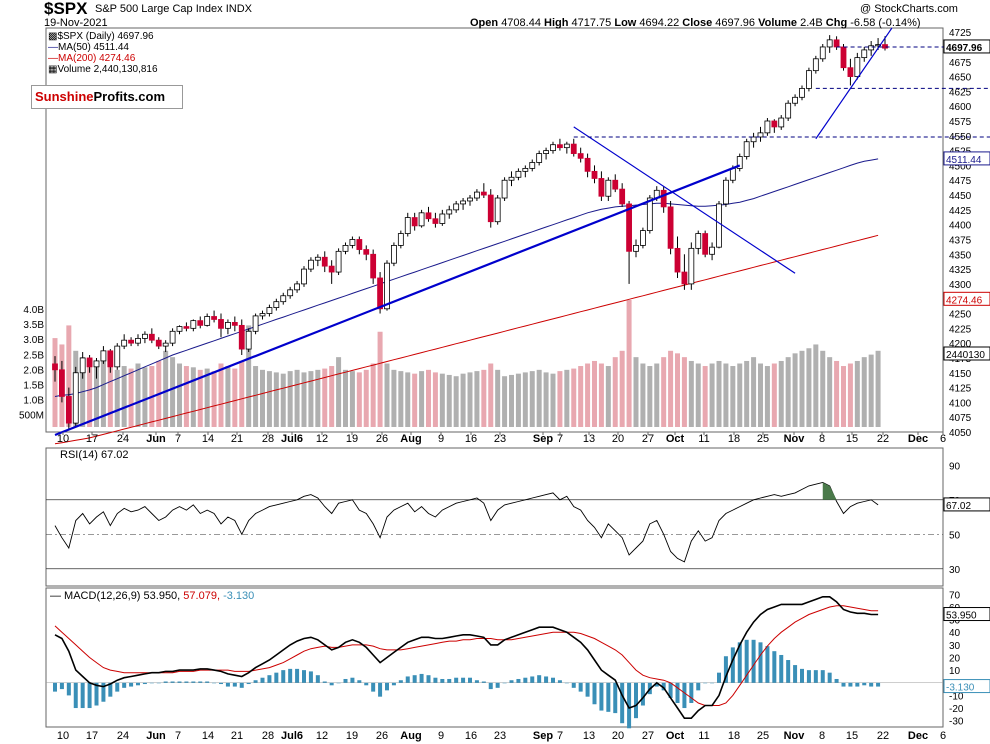  What do you see at coordinates (960, 137) in the screenshot?
I see `price-tick-label: 4550` at bounding box center [960, 137].